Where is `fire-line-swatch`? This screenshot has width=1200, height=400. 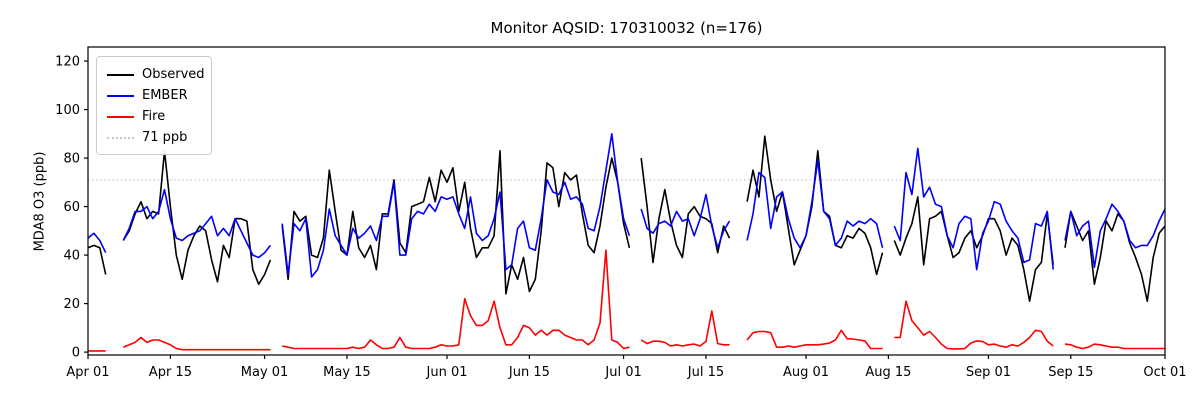
fire-line-swatch is located at coordinates (120, 116).